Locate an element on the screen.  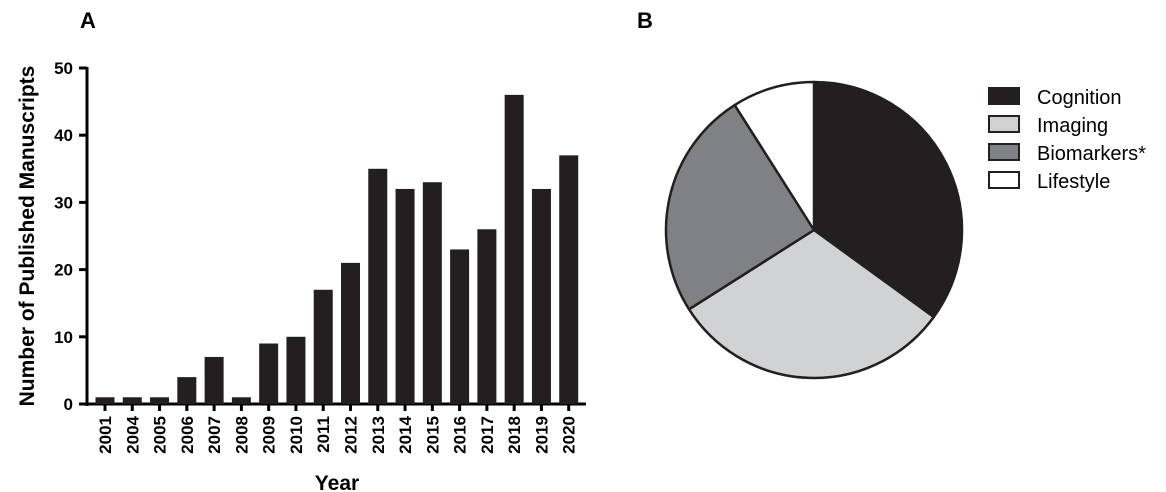
x-axis-title: Year is located at coordinates (337, 482).